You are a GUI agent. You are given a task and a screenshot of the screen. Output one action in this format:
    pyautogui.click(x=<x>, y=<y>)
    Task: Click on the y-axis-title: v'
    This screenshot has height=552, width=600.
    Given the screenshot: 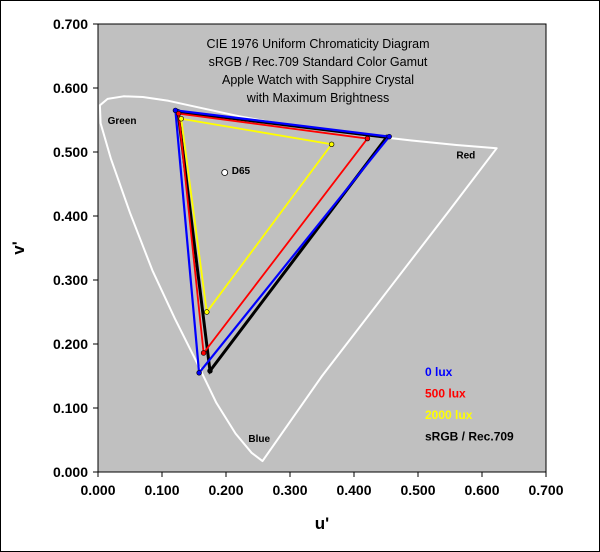 What is the action you would take?
    pyautogui.click(x=18, y=248)
    